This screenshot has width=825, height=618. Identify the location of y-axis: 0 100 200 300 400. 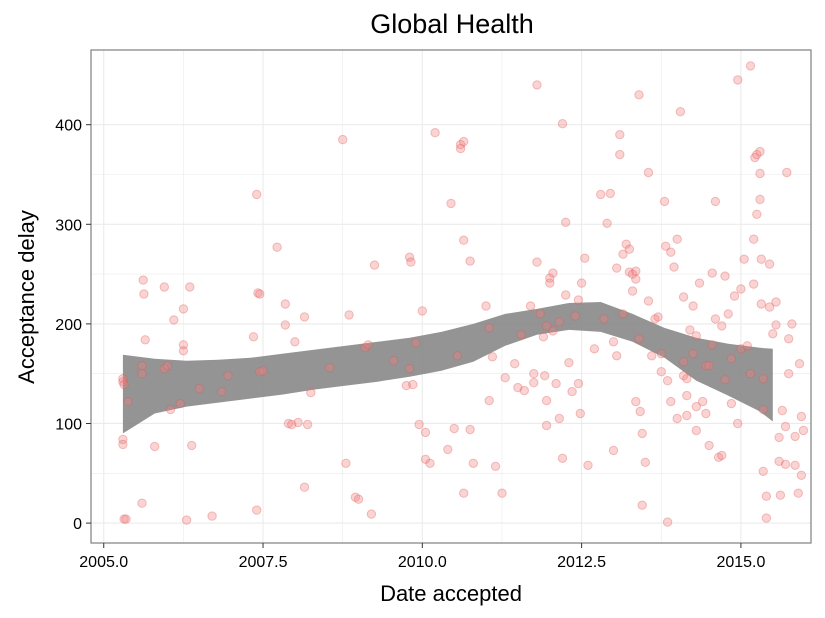
(73, 325).